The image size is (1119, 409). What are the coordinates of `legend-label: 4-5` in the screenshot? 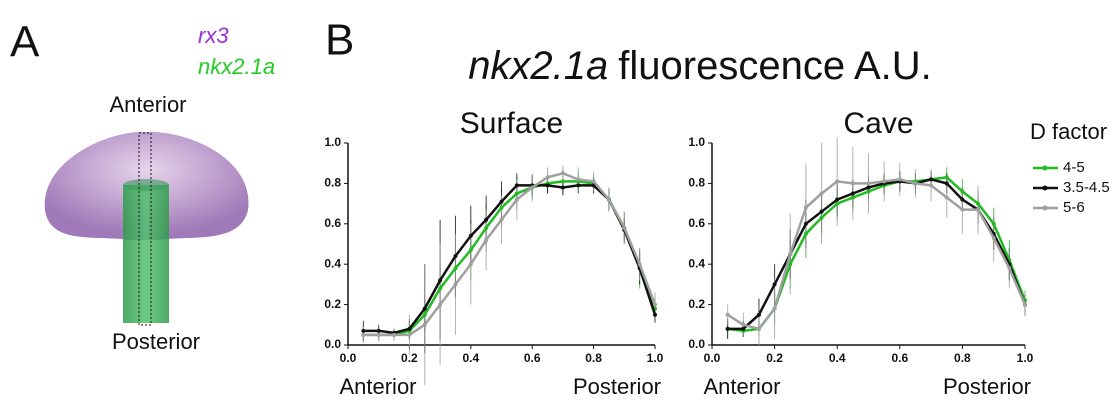 It's located at (1074, 167).